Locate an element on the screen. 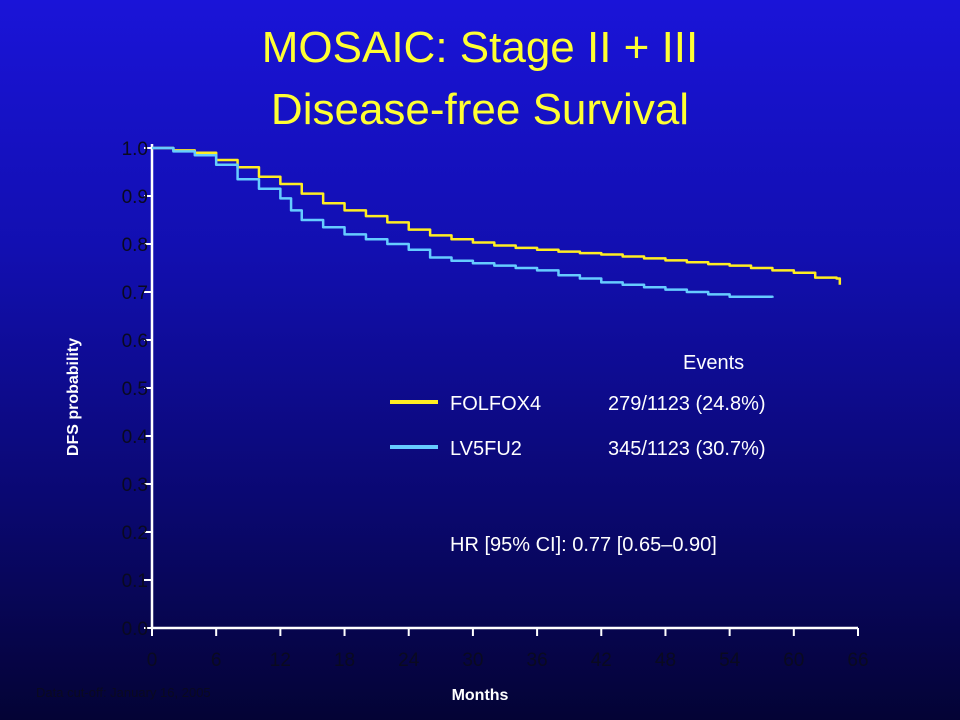 This screenshot has height=720, width=960. x-tick-label: 24 is located at coordinates (409, 660).